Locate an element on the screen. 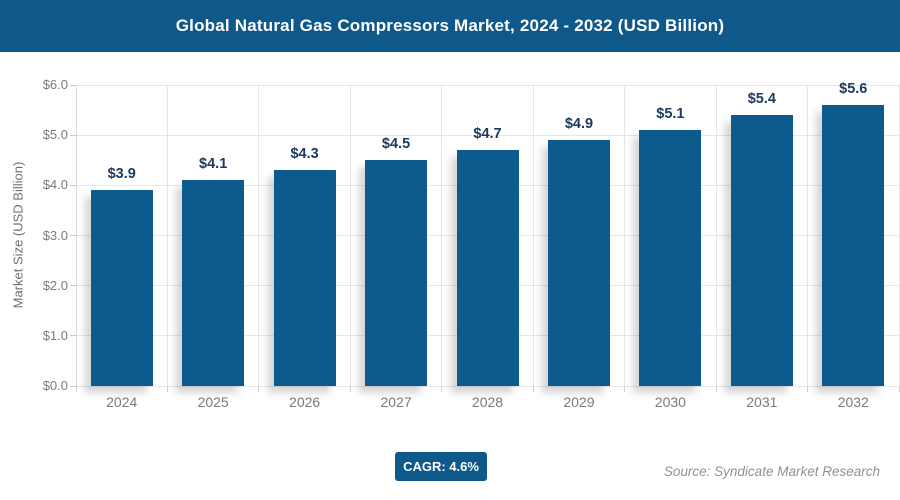 Image resolution: width=900 pixels, height=500 pixels. y-axis-tick-label: $4.0 is located at coordinates (55, 185).